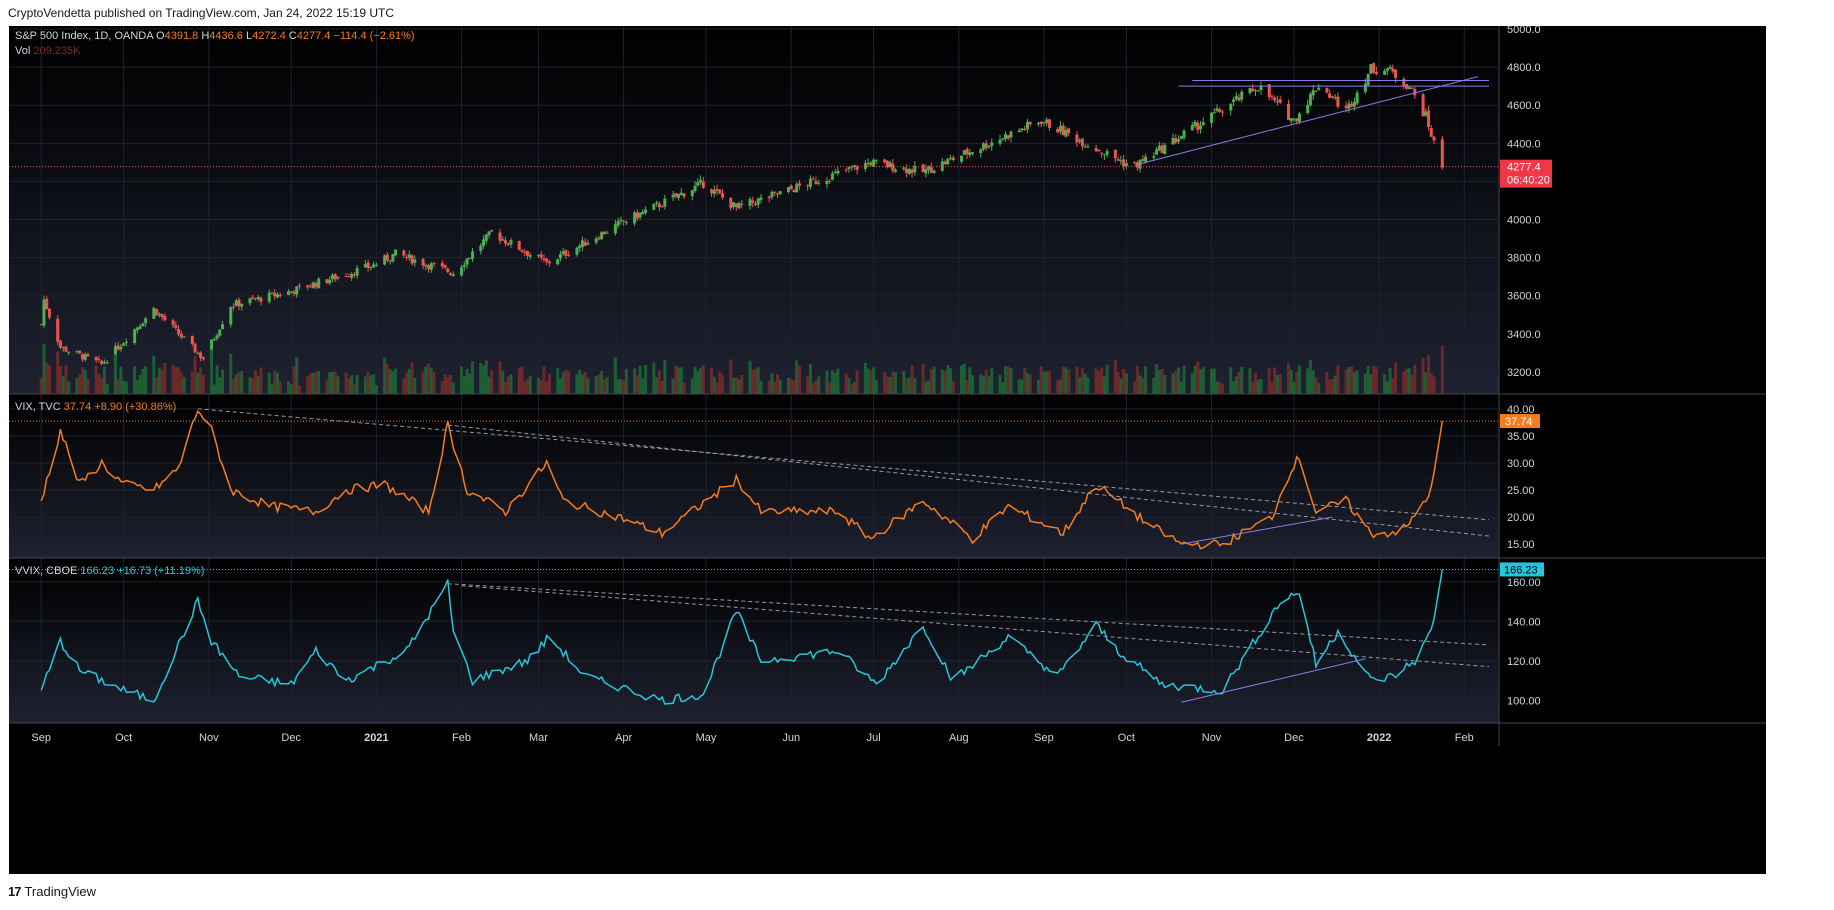 Image resolution: width=1834 pixels, height=910 pixels. I want to click on countdown-label: 06:40:20, so click(1528, 181).